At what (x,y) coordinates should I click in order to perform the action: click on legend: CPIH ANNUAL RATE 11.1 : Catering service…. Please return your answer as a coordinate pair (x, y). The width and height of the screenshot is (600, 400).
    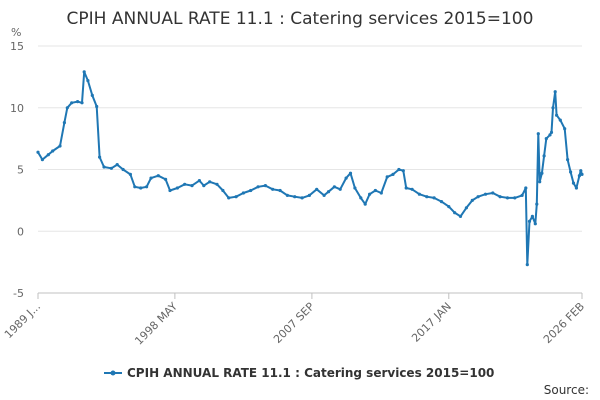
    Looking at the image, I should click on (299, 373).